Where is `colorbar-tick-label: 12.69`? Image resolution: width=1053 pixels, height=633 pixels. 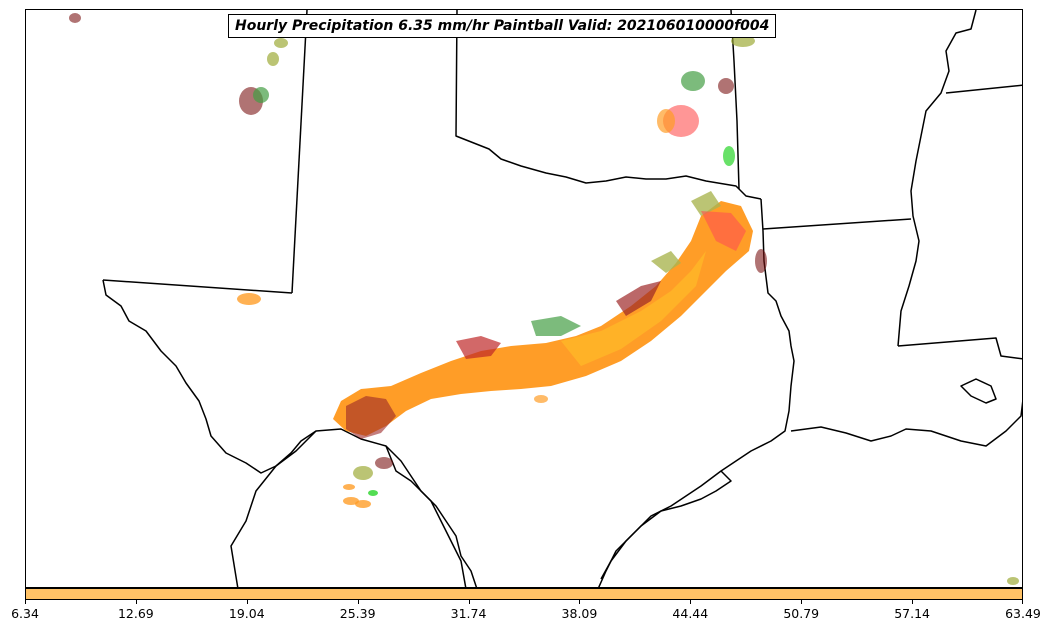 colorbar-tick-label: 12.69 is located at coordinates (135, 613).